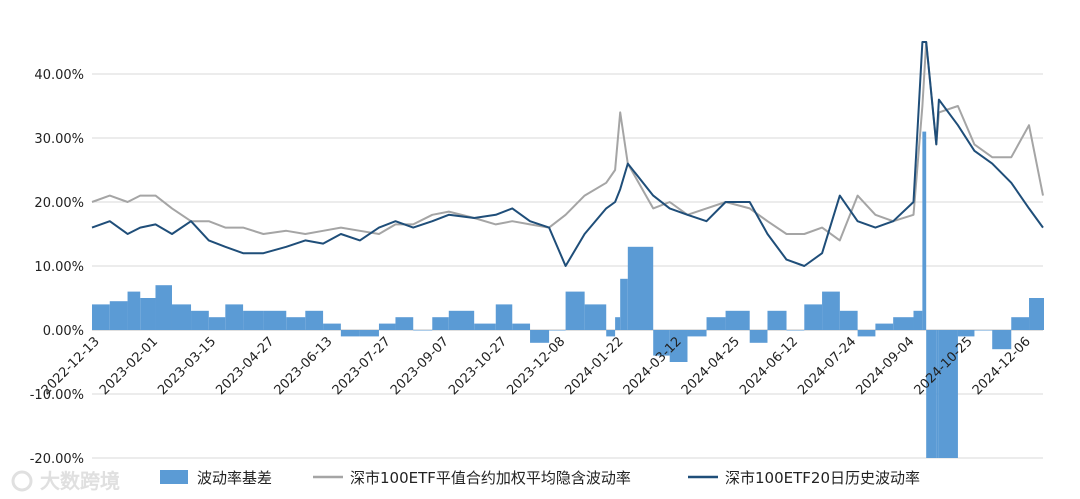  I want to click on x-tick-label: 2023-09-07, so click(420, 366).